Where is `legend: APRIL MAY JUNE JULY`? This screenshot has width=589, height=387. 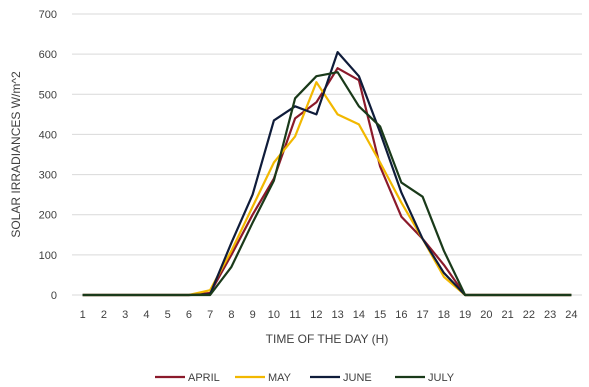
legend: APRIL MAY JUNE JULY is located at coordinates (305, 378).